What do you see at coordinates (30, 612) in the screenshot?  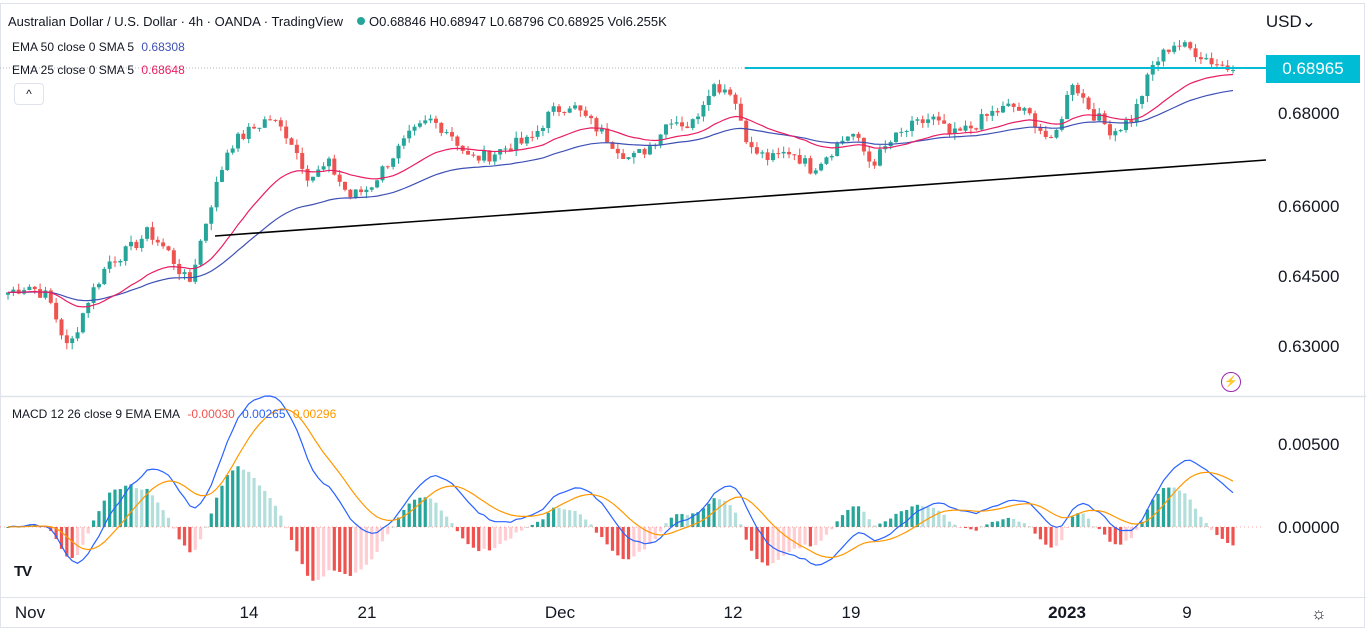 I see `x-tick-label: Nov` at bounding box center [30, 612].